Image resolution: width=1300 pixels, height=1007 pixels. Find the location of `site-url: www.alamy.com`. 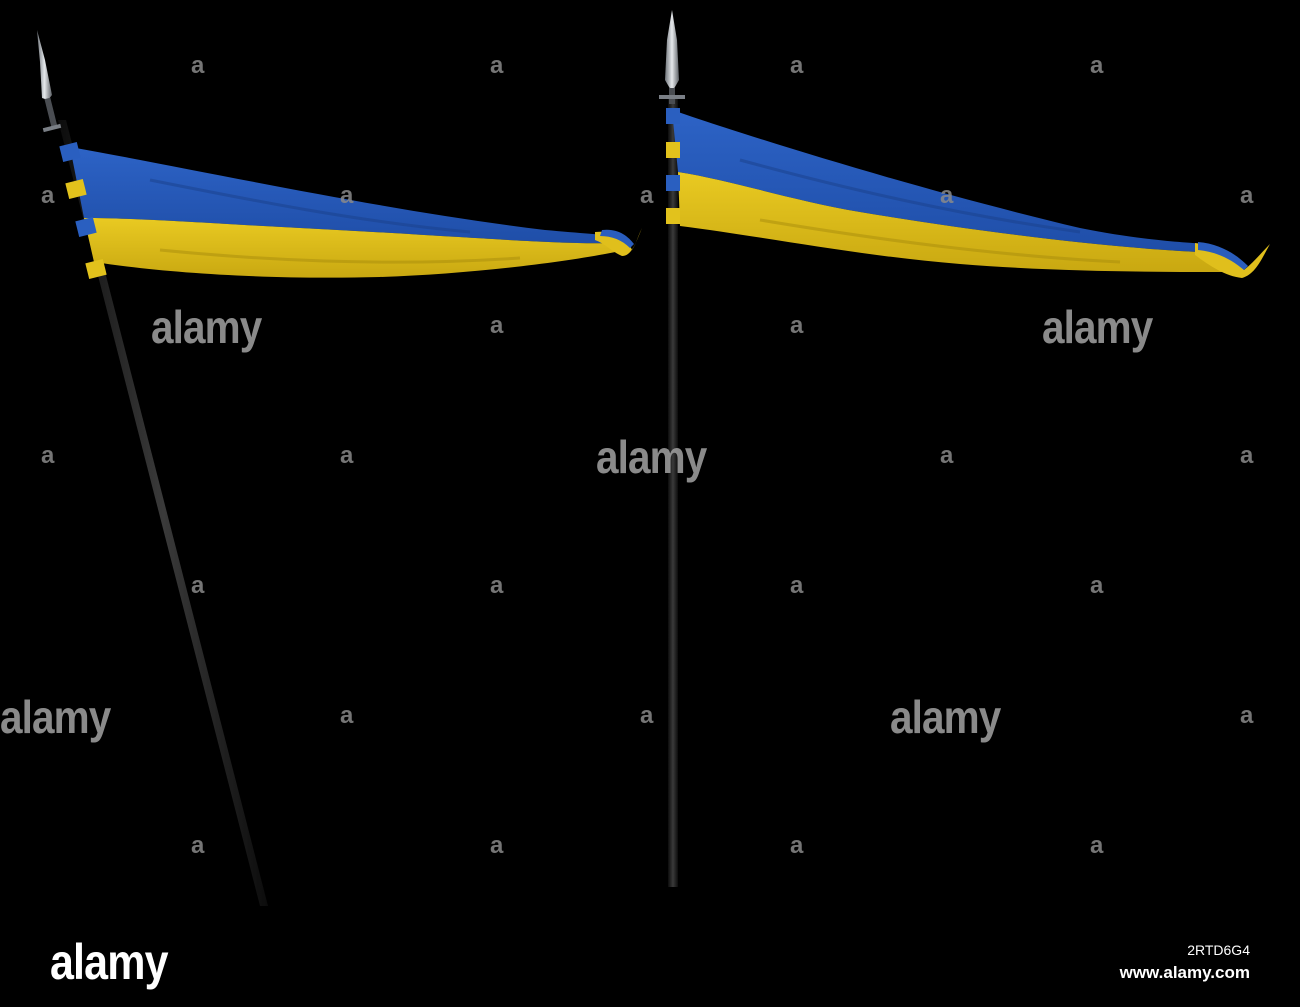

site-url: www.alamy.com is located at coordinates (1184, 972).